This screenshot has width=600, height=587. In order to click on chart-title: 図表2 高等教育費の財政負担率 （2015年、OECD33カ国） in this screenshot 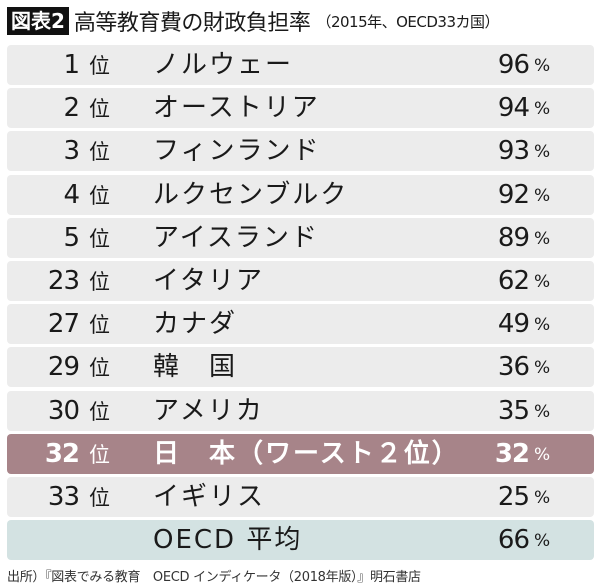, I will do `click(253, 21)`.